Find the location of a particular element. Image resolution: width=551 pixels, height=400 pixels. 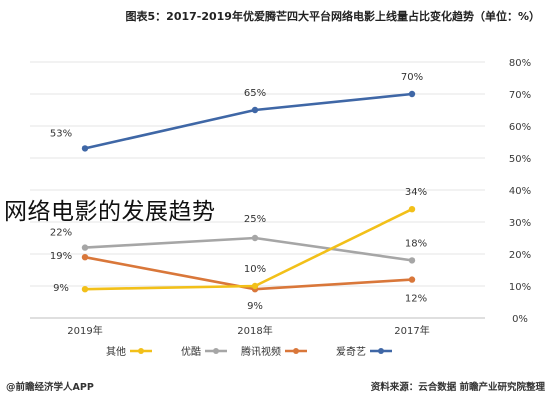

legend-label: 其他 is located at coordinates (116, 351).